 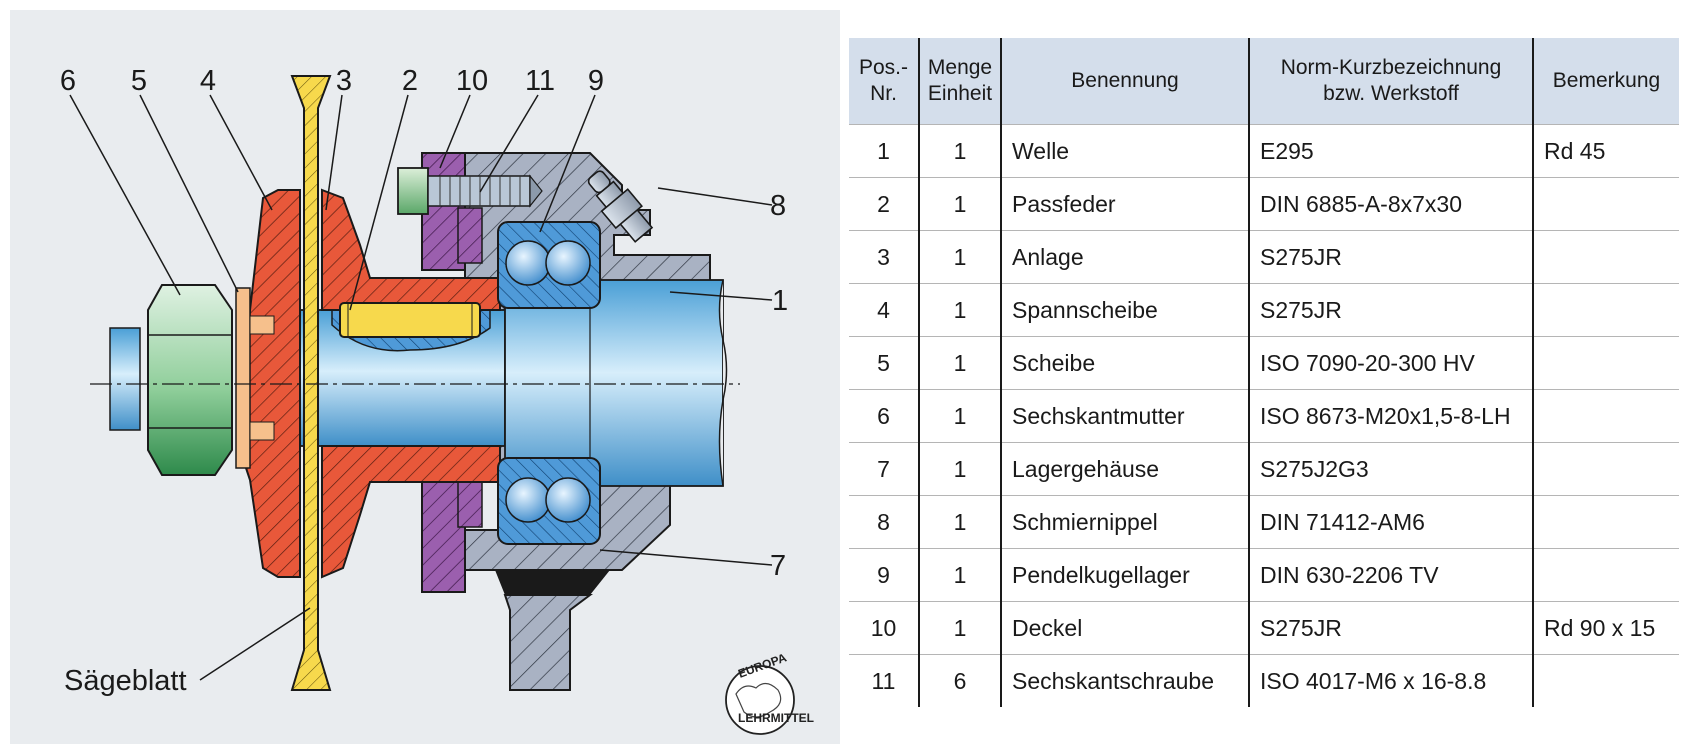 What do you see at coordinates (884, 81) in the screenshot?
I see `header-pos: Pos.- Nr.` at bounding box center [884, 81].